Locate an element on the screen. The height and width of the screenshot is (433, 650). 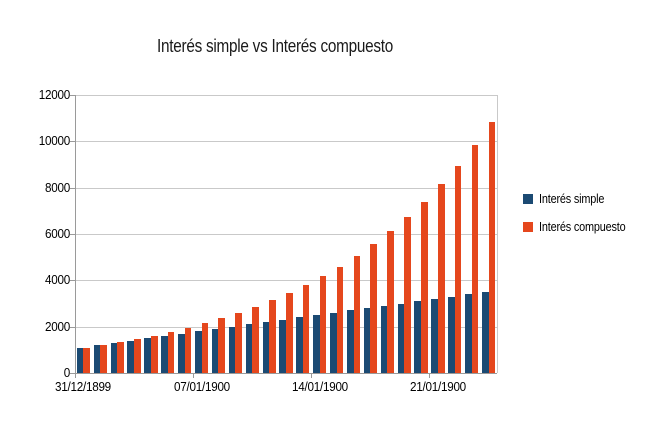
y-axis-label: 6000 is located at coordinates (57, 233).